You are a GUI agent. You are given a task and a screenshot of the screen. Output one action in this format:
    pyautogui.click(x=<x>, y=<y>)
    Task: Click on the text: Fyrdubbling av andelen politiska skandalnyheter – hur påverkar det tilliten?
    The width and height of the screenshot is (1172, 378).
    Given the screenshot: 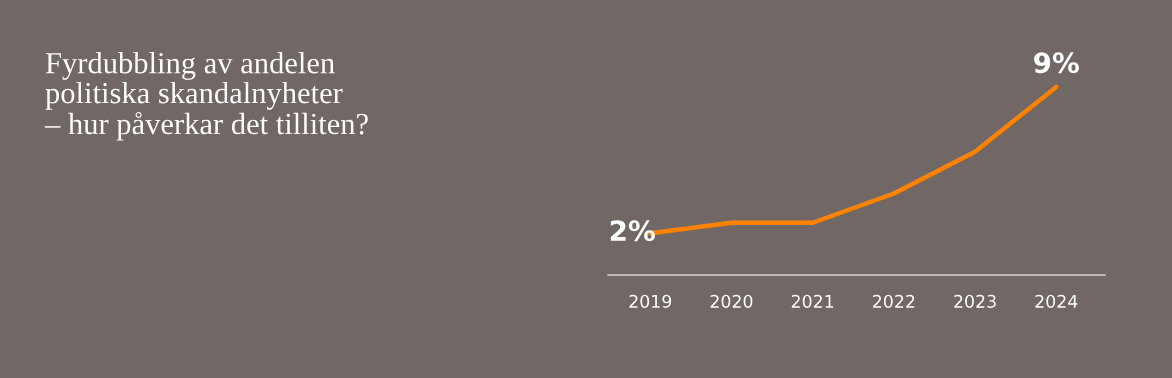 What is the action you would take?
    pyautogui.click(x=206, y=96)
    